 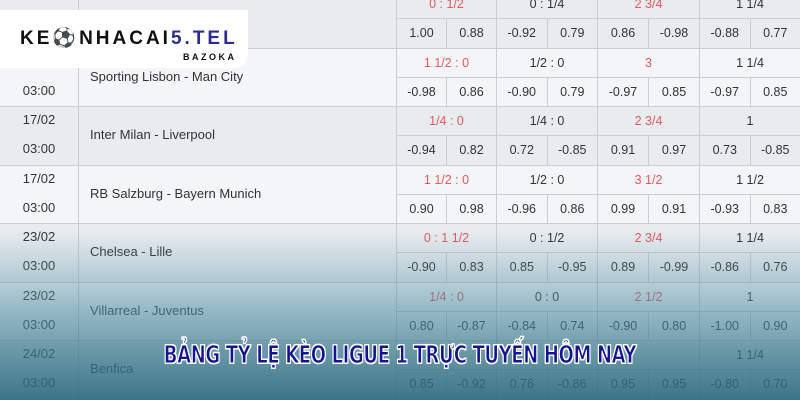 What do you see at coordinates (546, 9) in the screenshot?
I see `handicap-header: 0 : 1/4` at bounding box center [546, 9].